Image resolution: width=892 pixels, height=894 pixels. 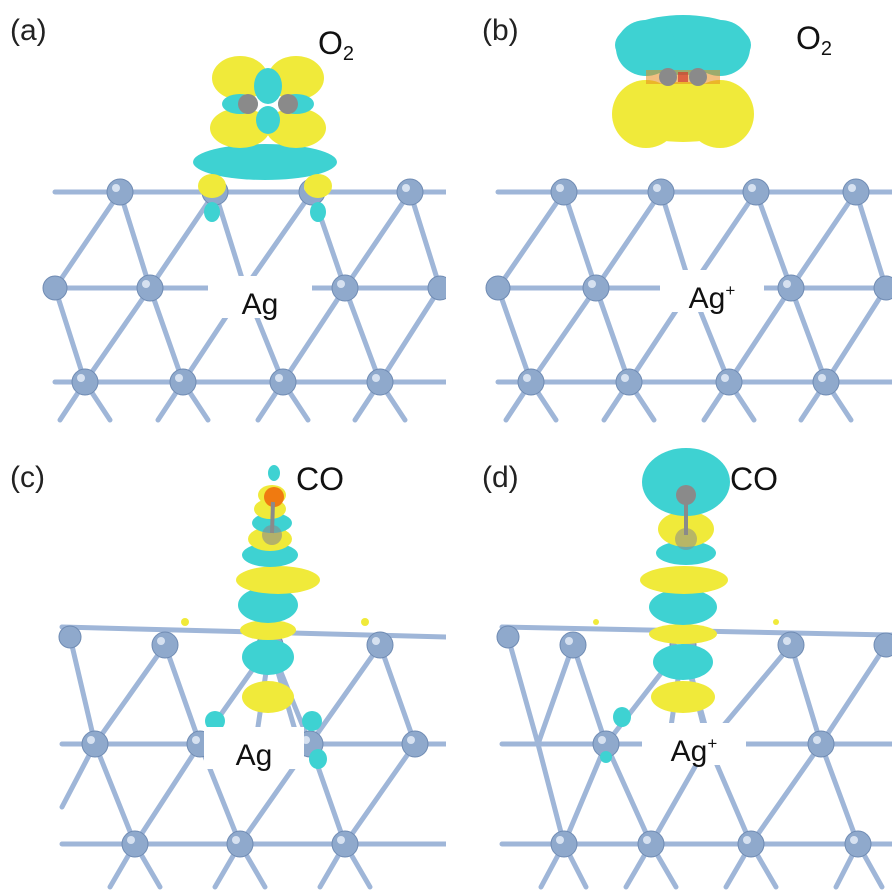 I want to click on o2-charge-density-a, so click(x=265, y=139).